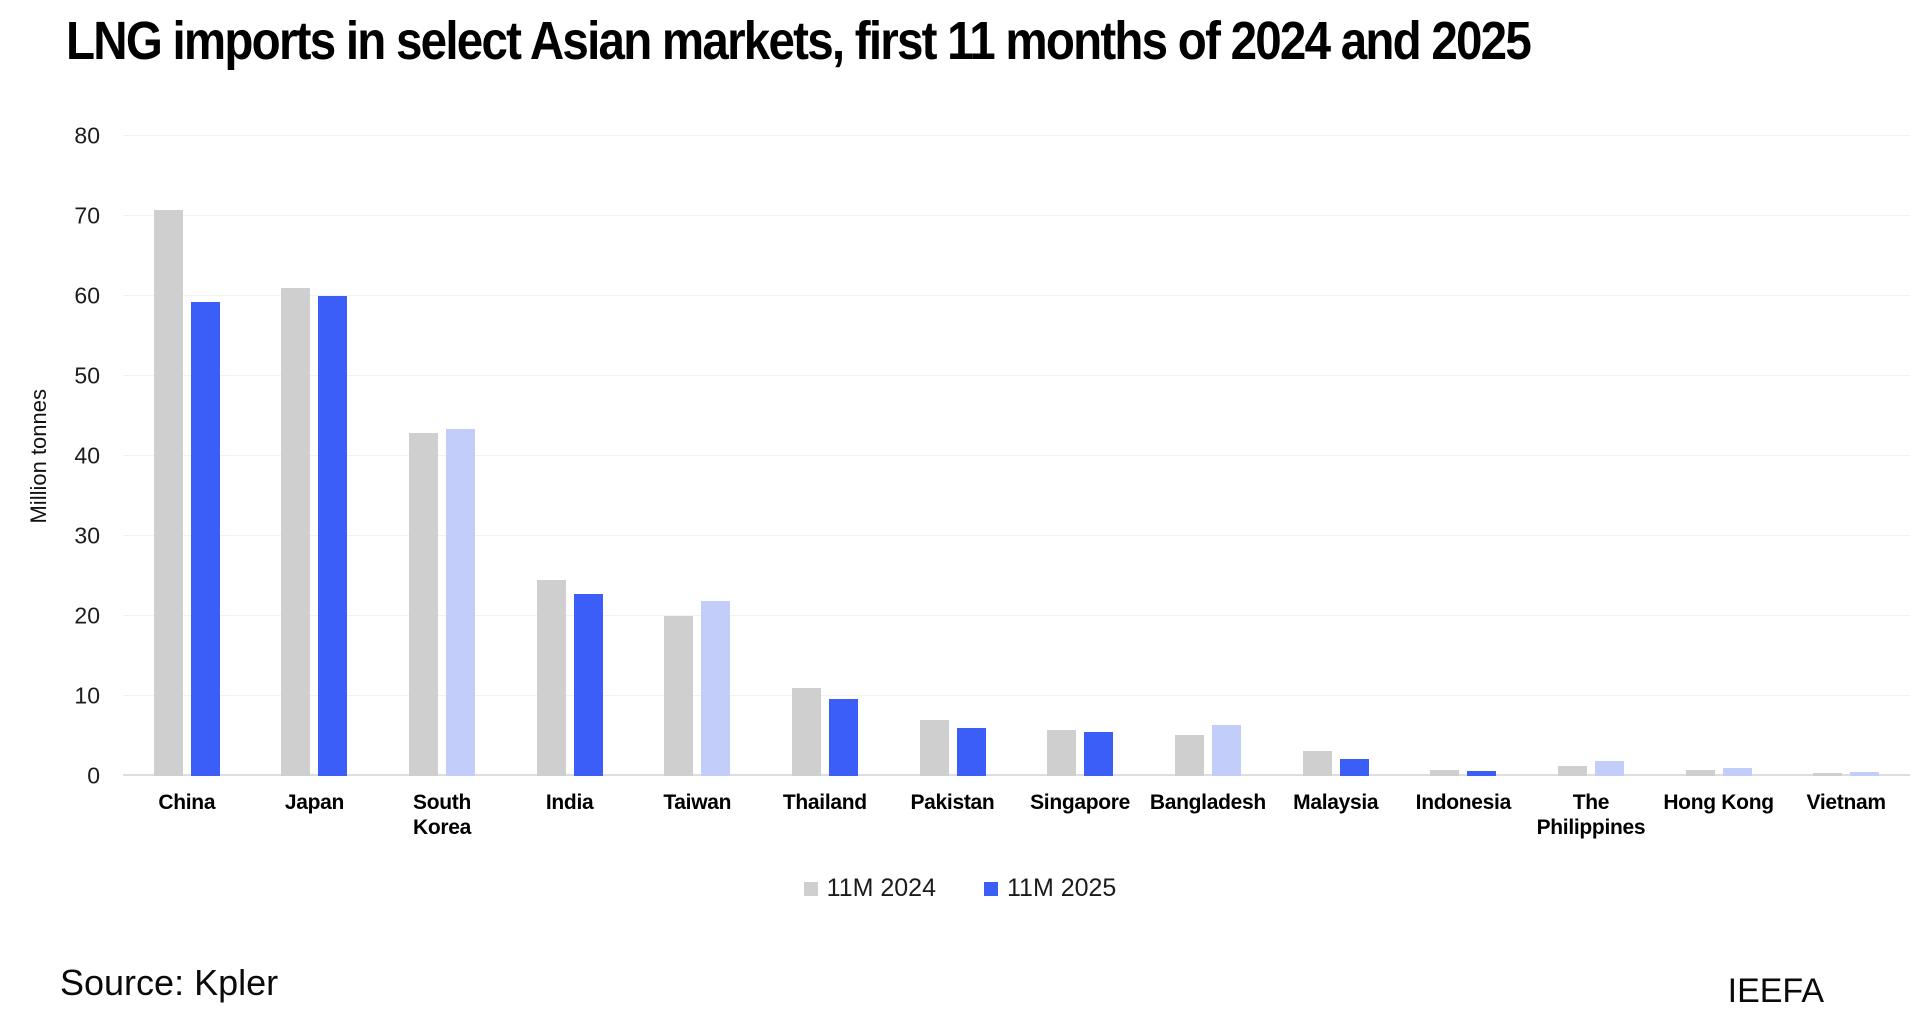  I want to click on x-label-the-philippines: The Philippines, so click(1591, 815).